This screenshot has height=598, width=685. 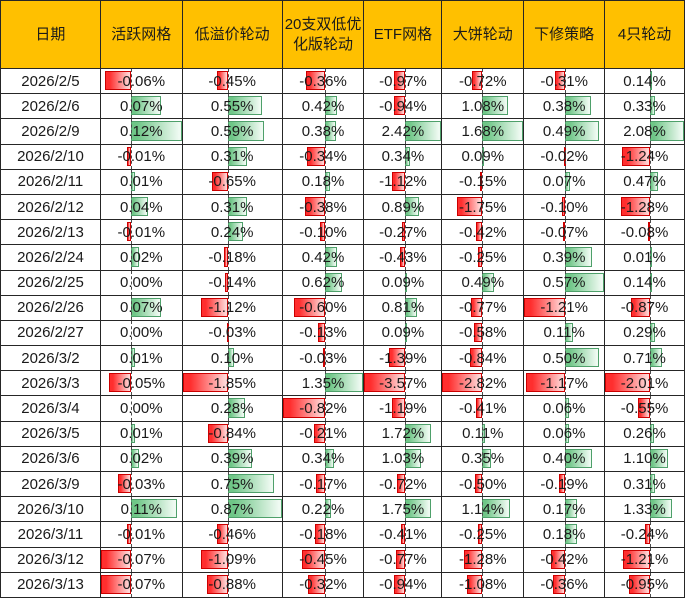 What do you see at coordinates (565, 384) in the screenshot?
I see `value-cell: -1.17%` at bounding box center [565, 384].